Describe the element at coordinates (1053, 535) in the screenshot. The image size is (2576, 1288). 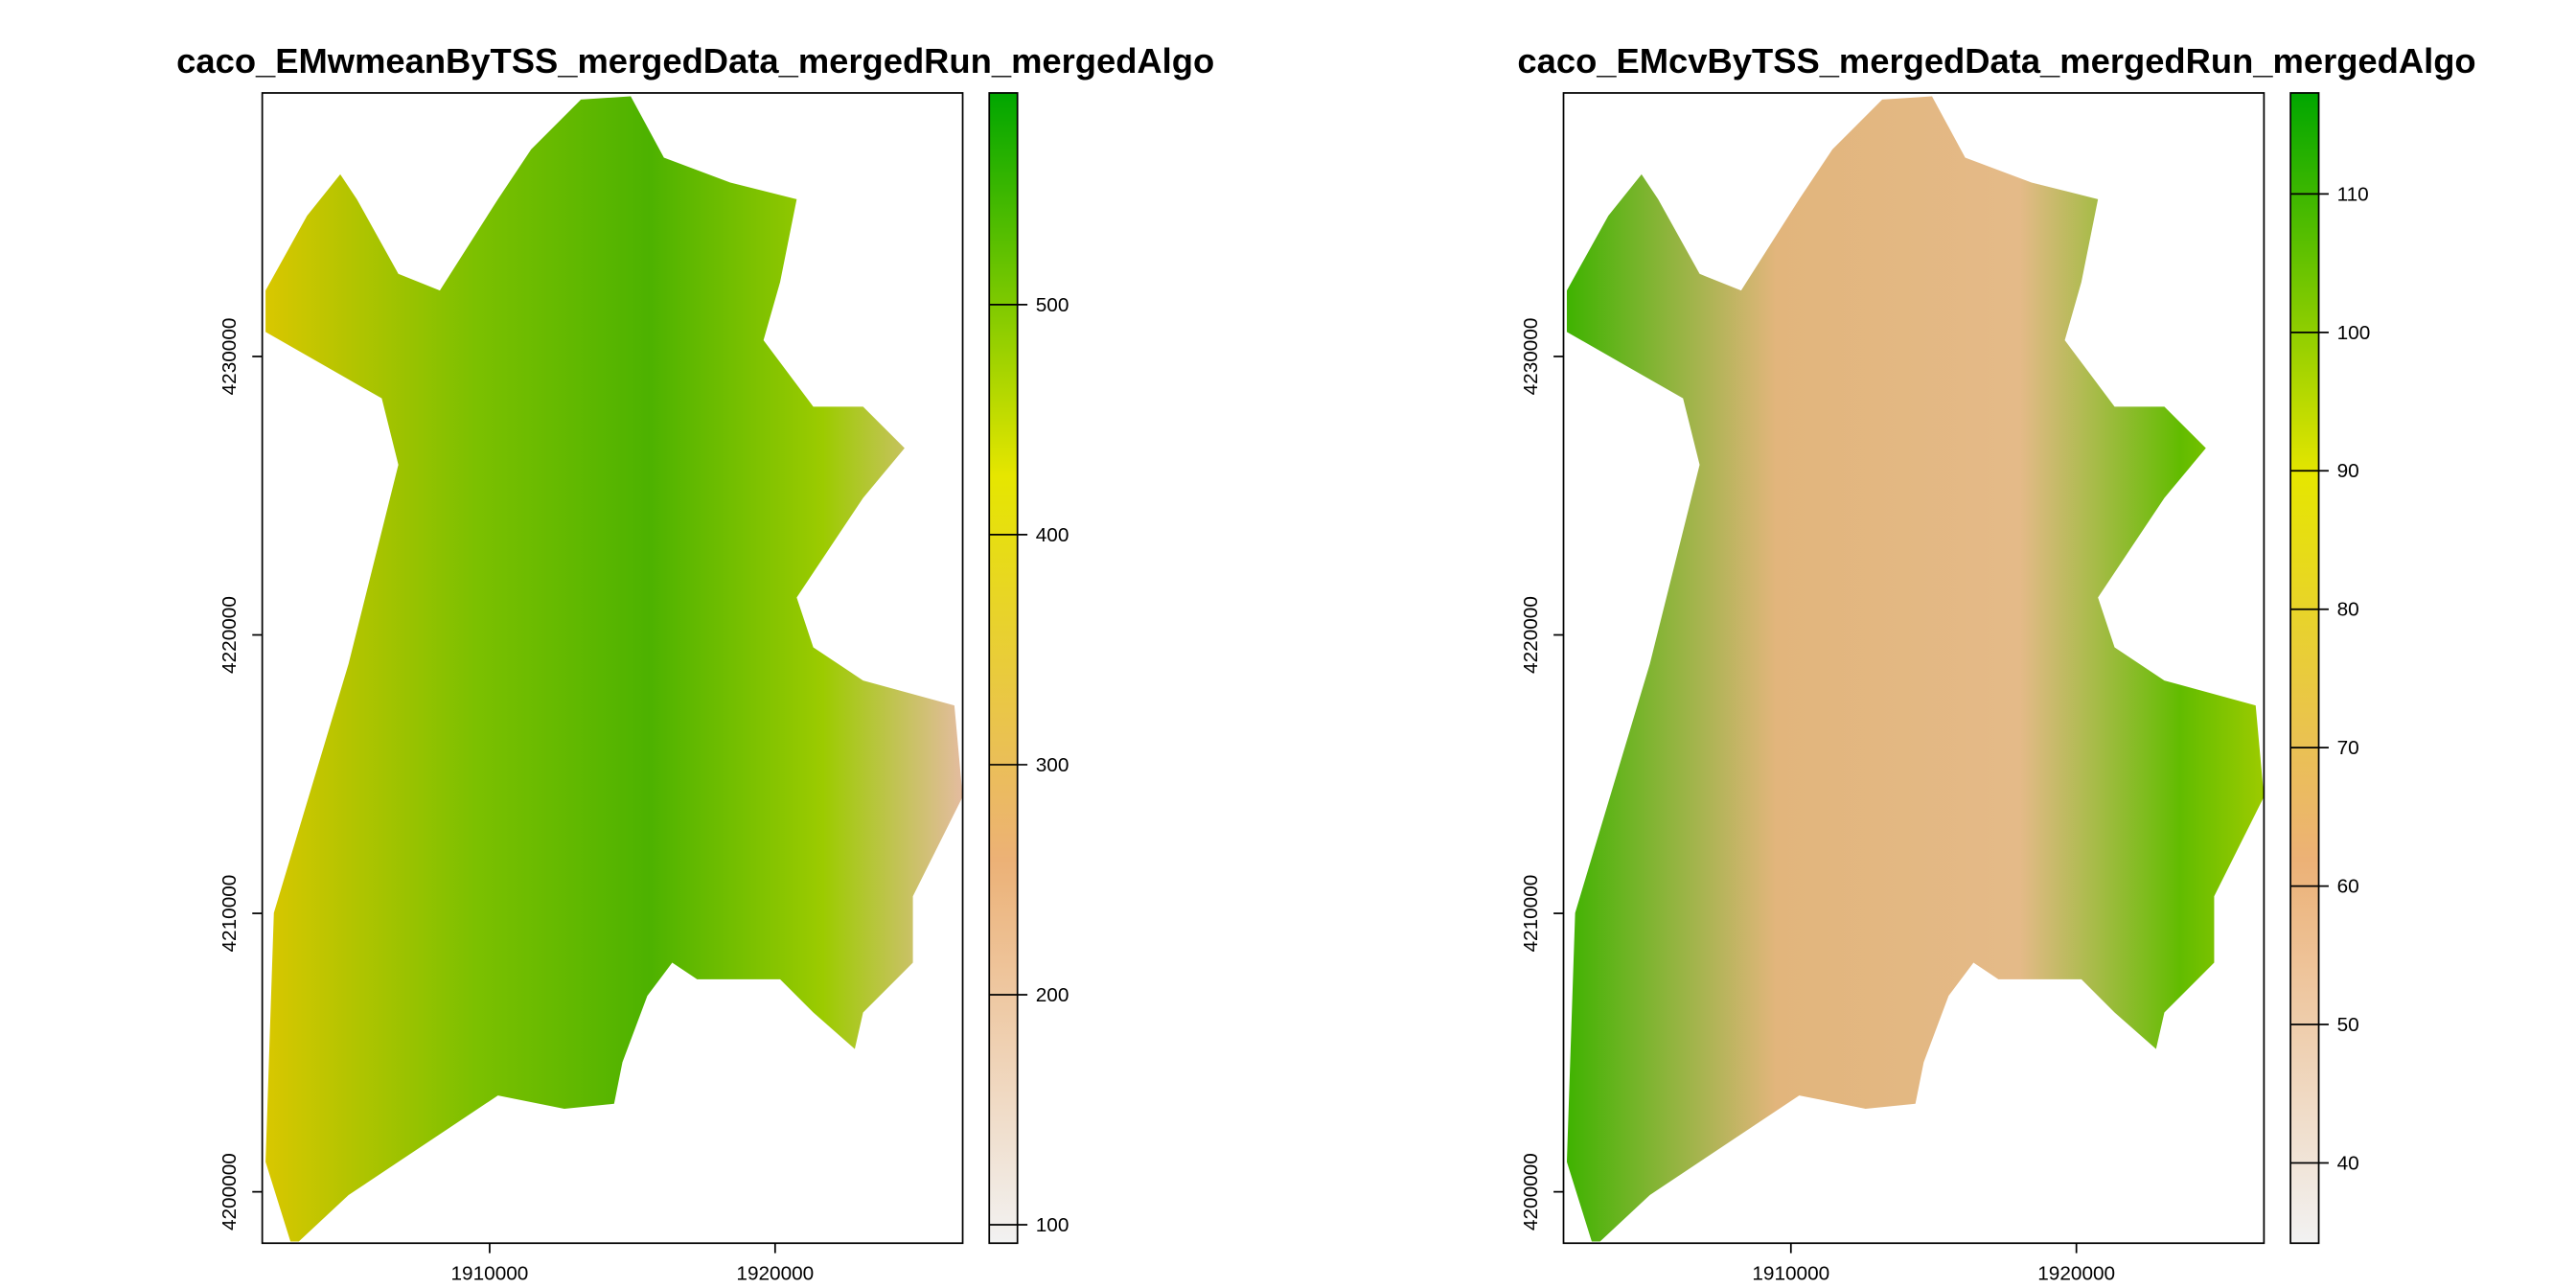
I see `colorbar-tick-label: 400` at that location.